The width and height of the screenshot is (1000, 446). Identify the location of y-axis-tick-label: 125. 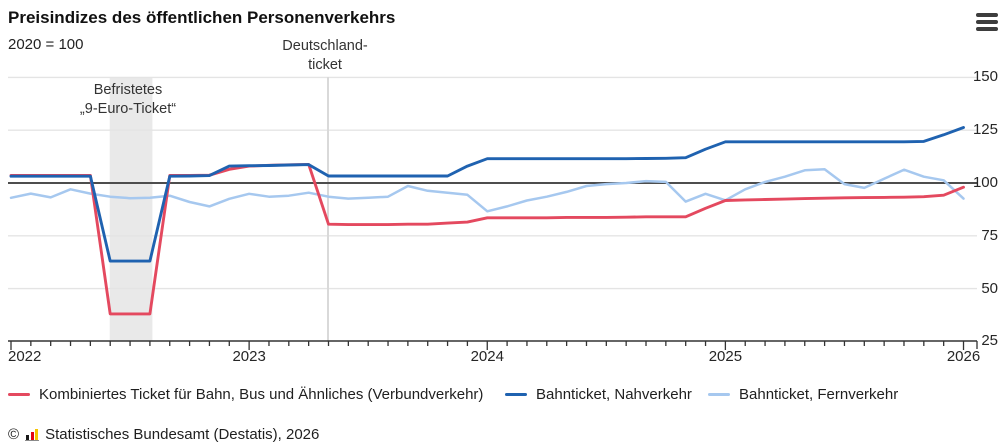
(985, 130).